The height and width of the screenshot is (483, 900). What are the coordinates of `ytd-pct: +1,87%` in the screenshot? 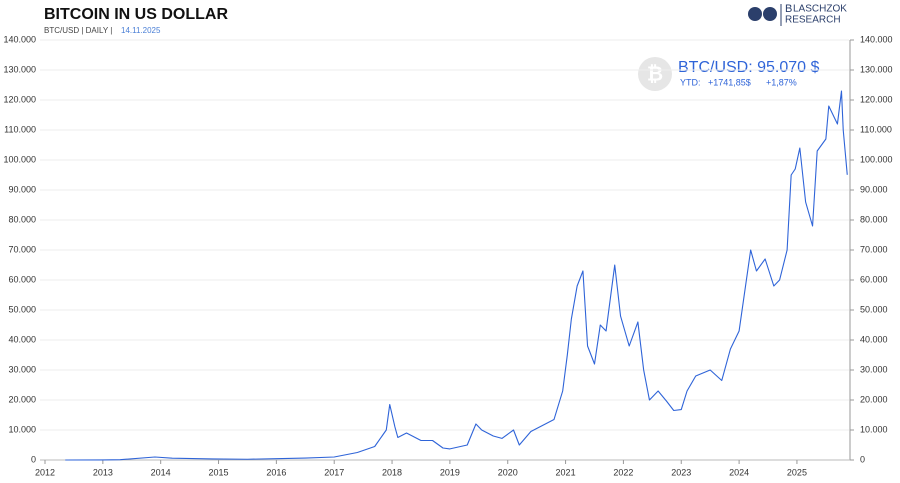 It's located at (781, 82).